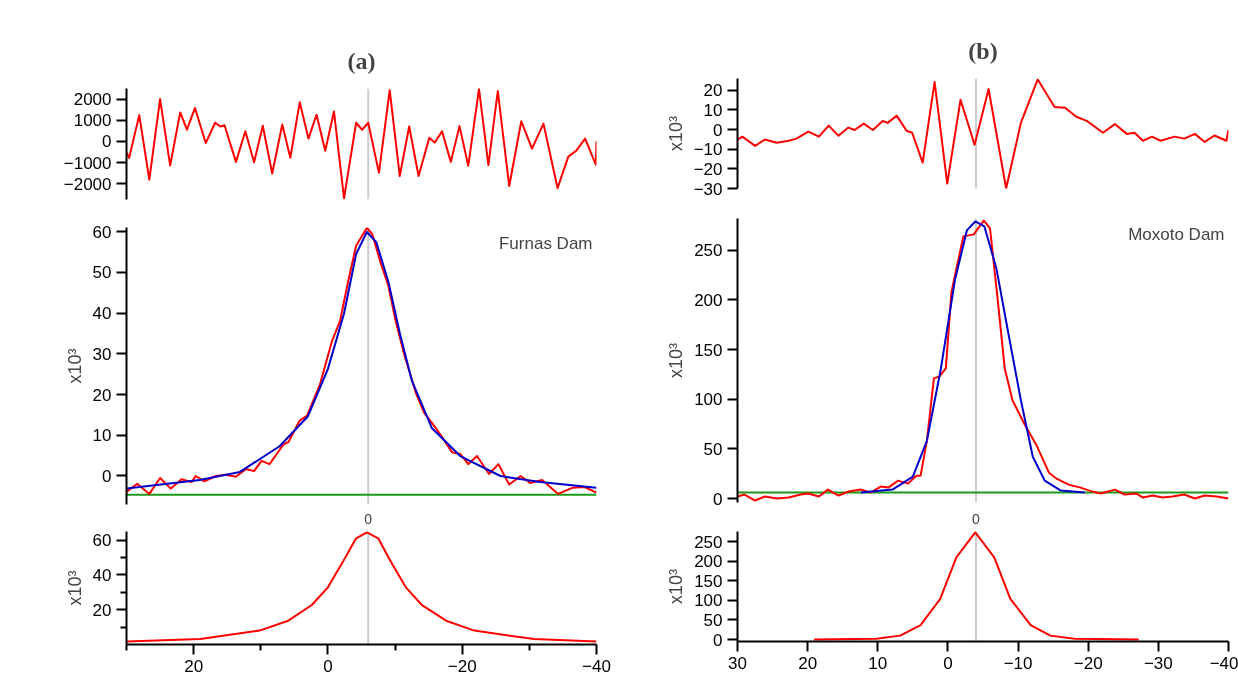 The image size is (1238, 696). I want to click on y-tick-label: 2000, so click(92, 100).